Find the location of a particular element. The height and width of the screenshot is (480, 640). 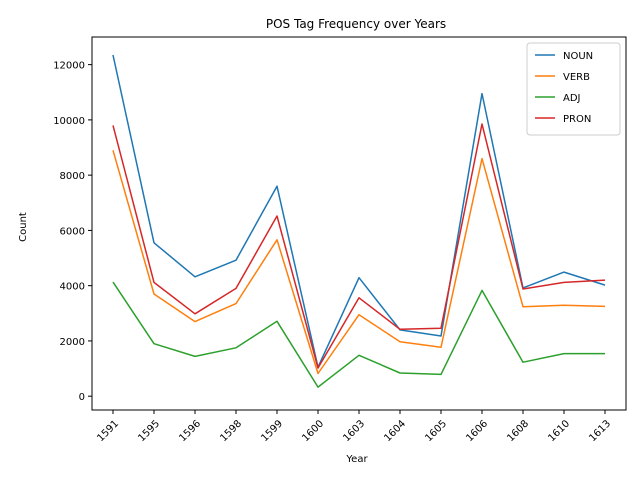

legend: NOUN VERB ADJ PRON is located at coordinates (573, 89).